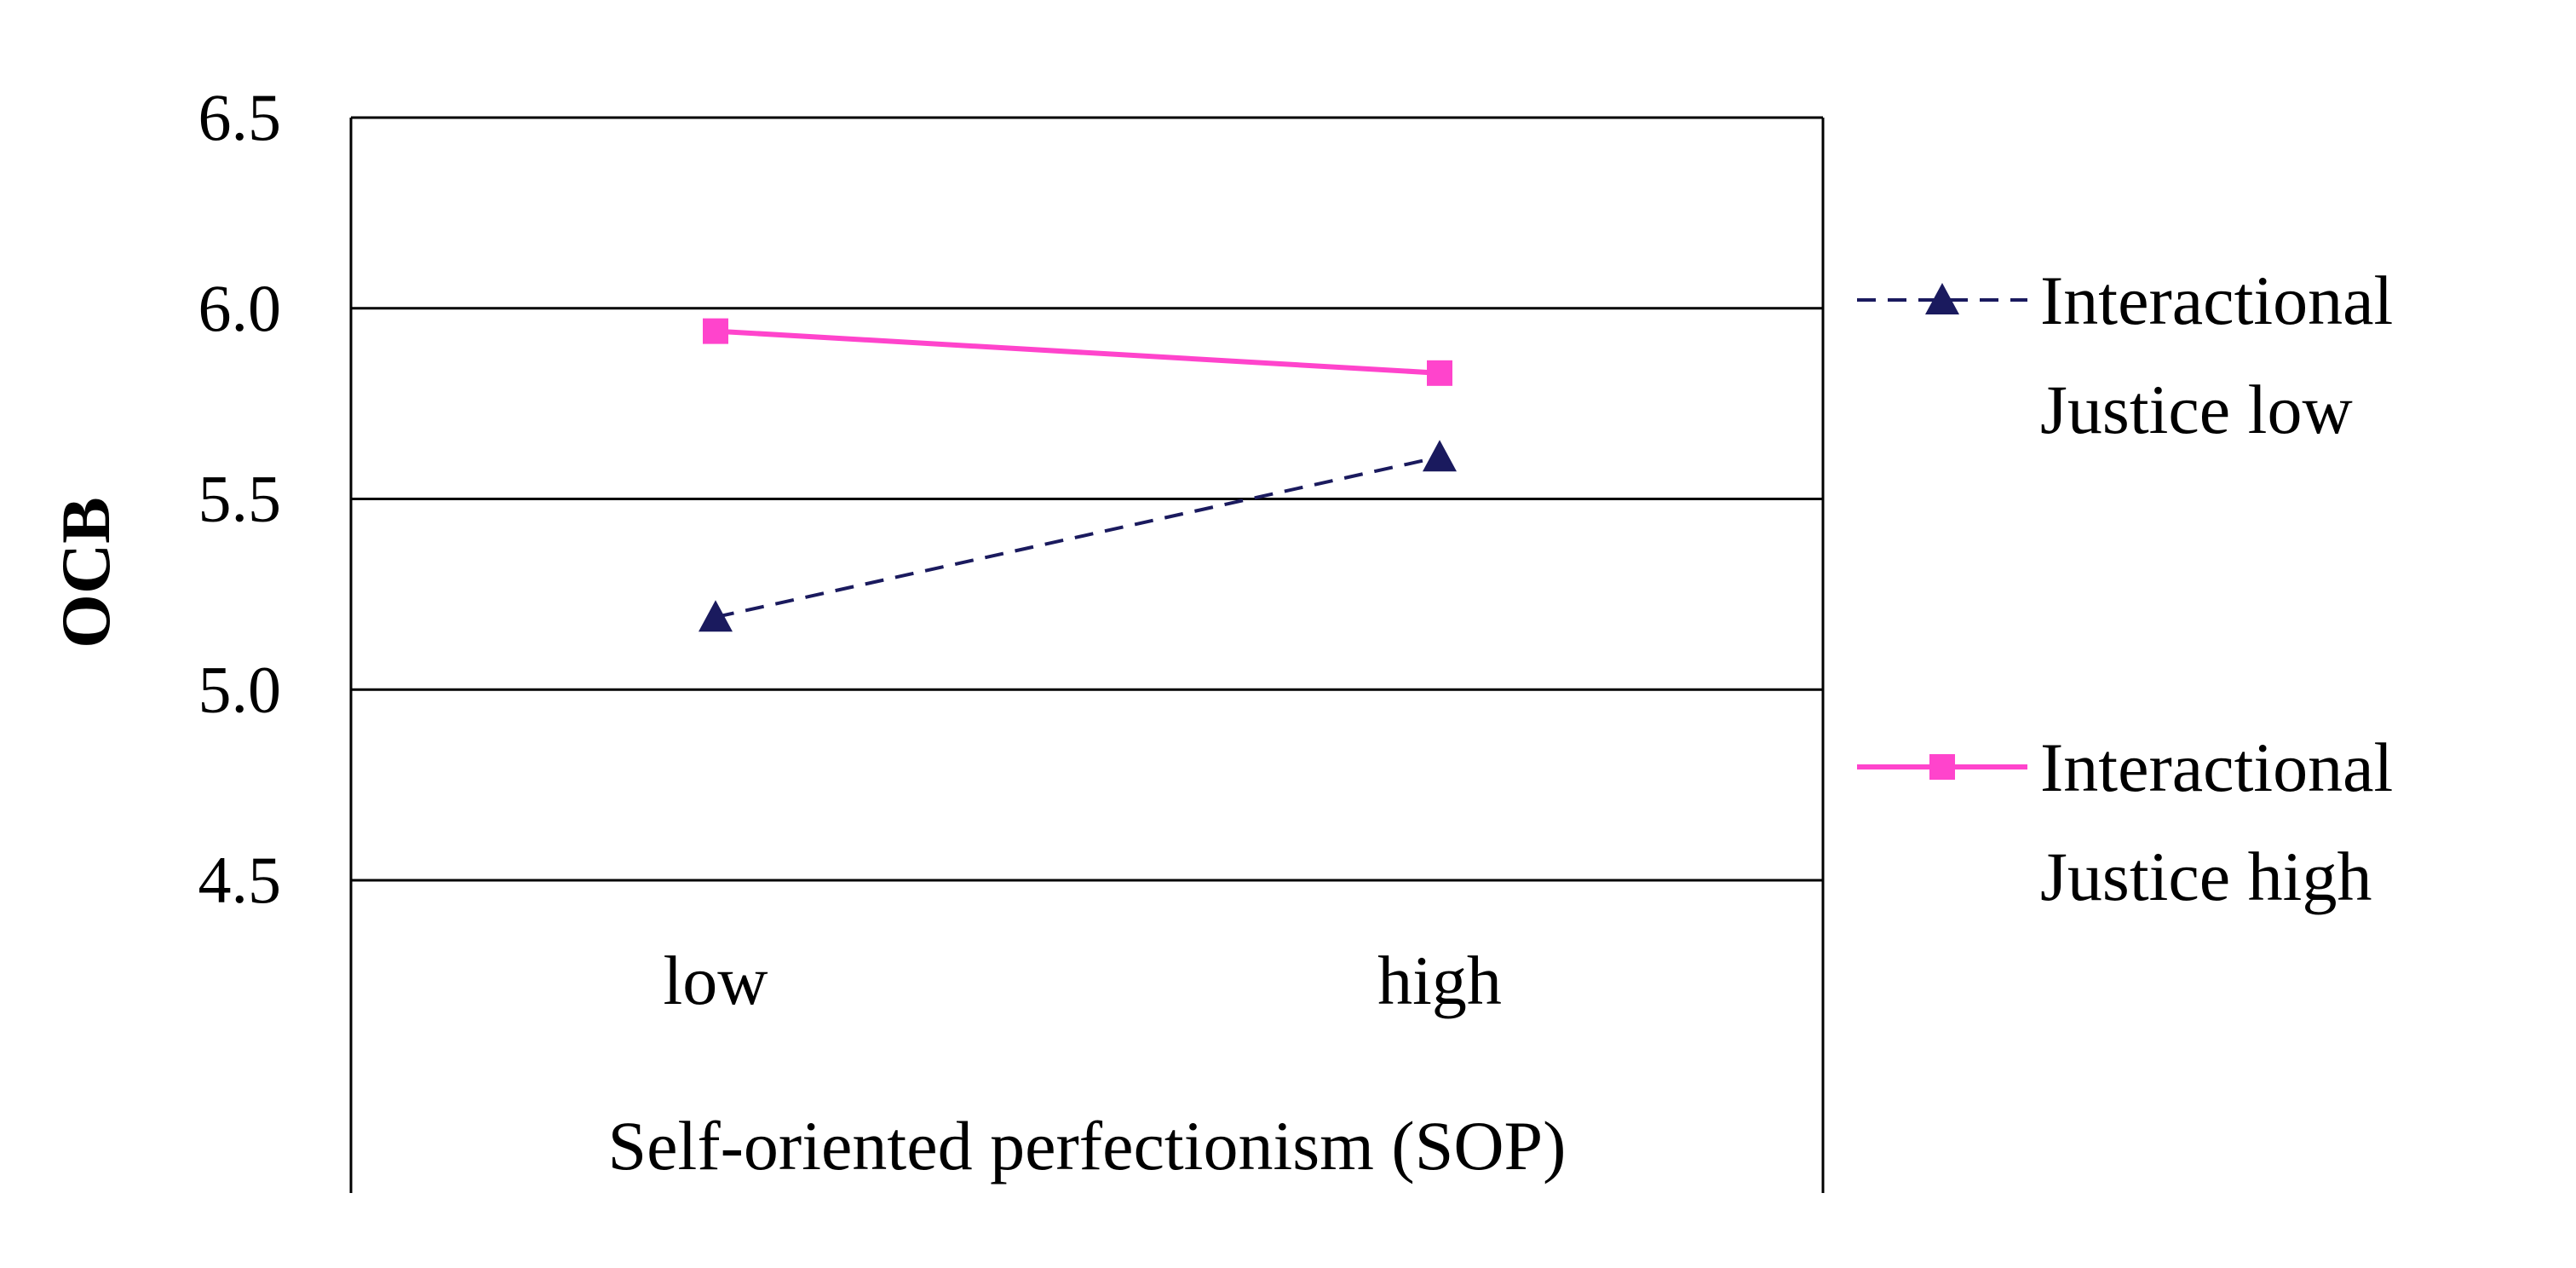 This screenshot has width=2576, height=1268. Describe the element at coordinates (240, 689) in the screenshot. I see `y-tick-label: 5.0` at that location.